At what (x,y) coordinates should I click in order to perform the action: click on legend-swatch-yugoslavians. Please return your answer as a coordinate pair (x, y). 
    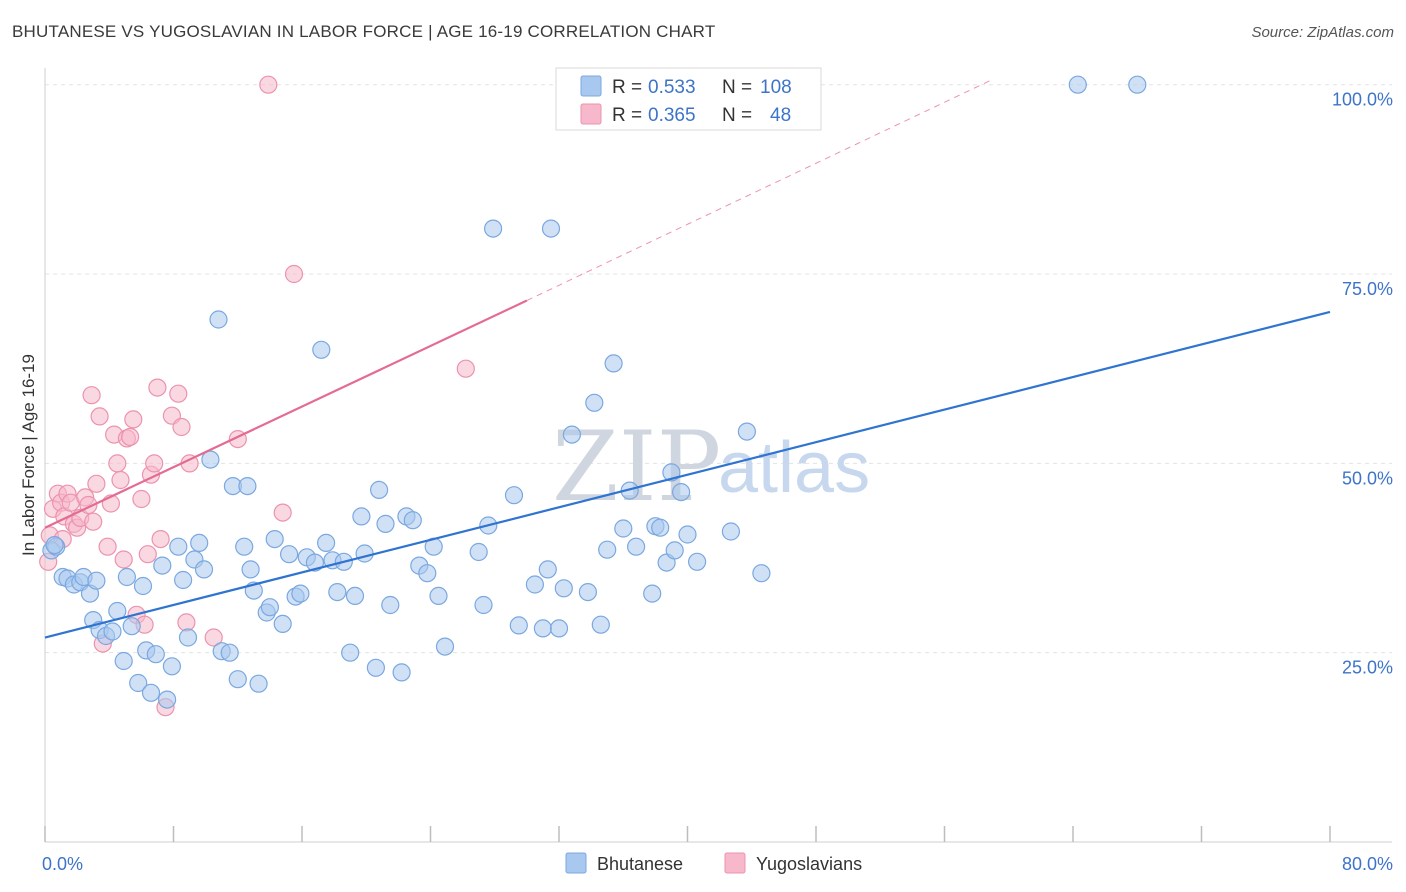
    Looking at the image, I should click on (591, 114).